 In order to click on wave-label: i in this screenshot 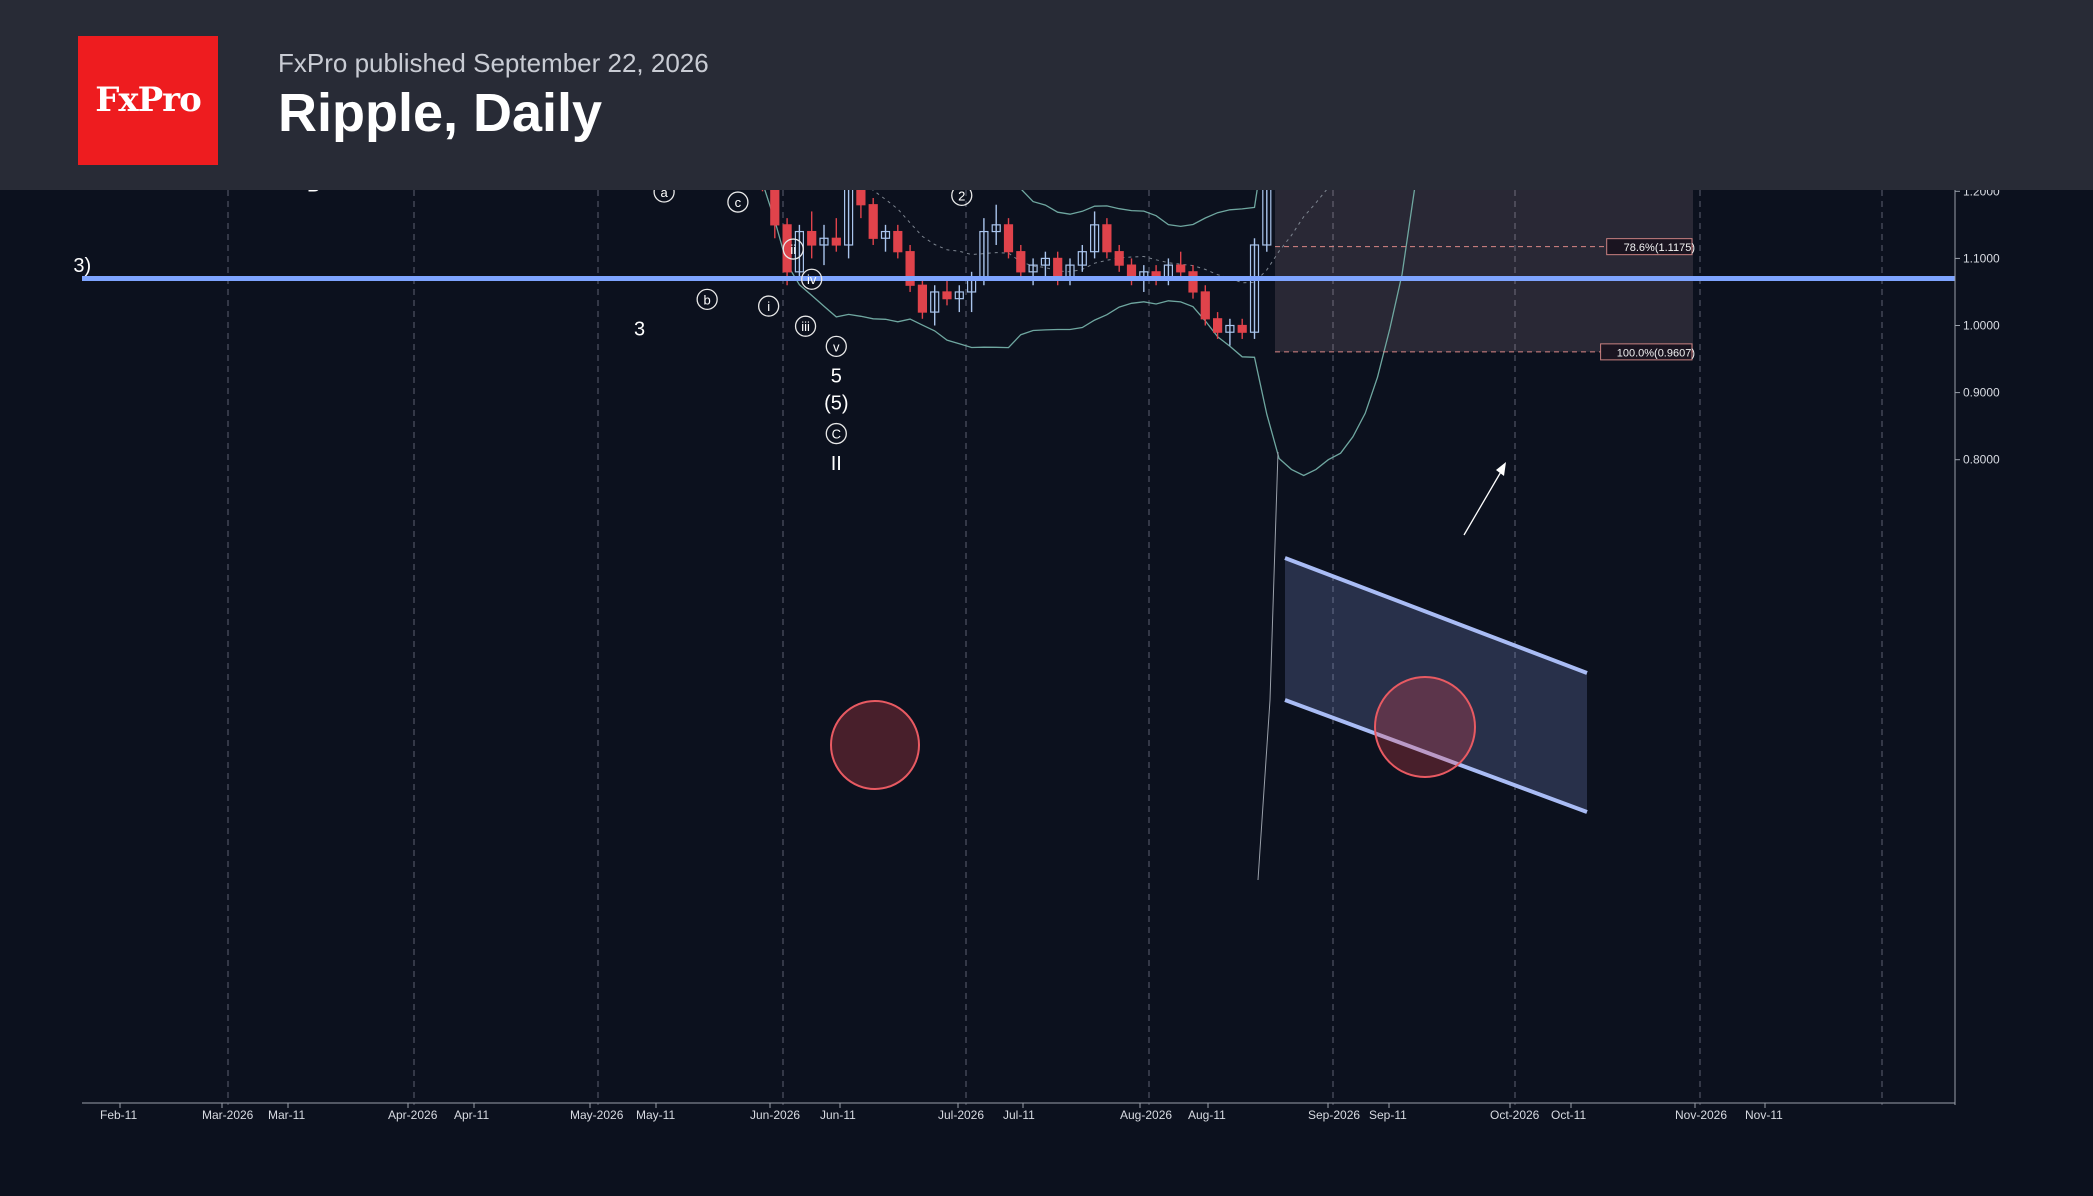, I will do `click(769, 306)`.